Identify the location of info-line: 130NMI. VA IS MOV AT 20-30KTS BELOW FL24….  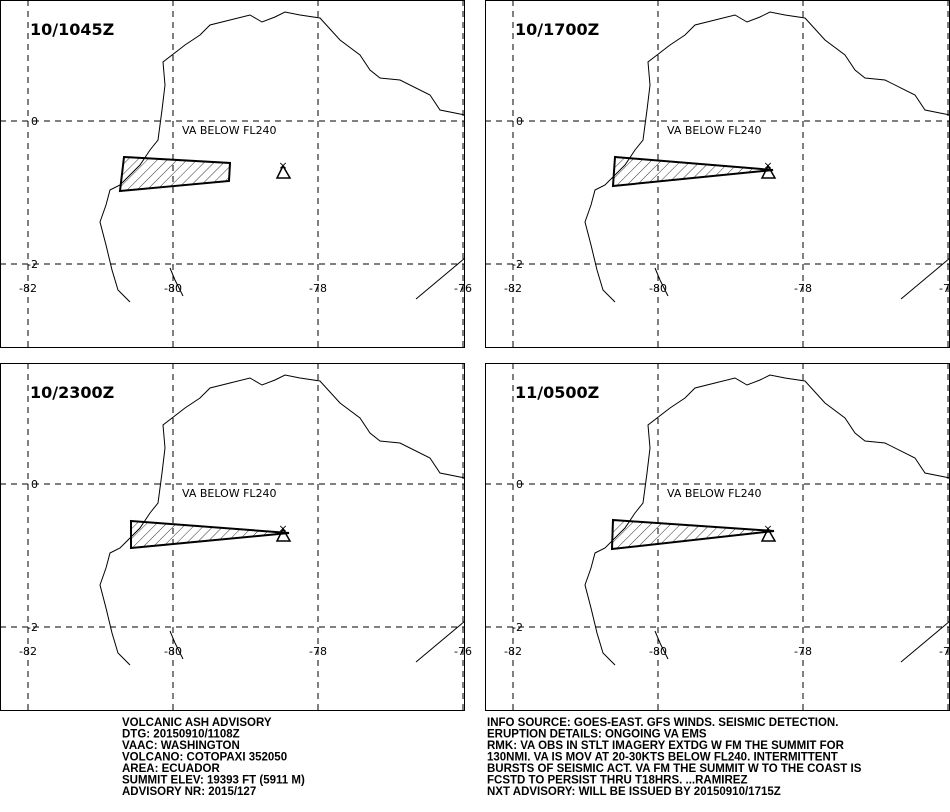
(662, 758).